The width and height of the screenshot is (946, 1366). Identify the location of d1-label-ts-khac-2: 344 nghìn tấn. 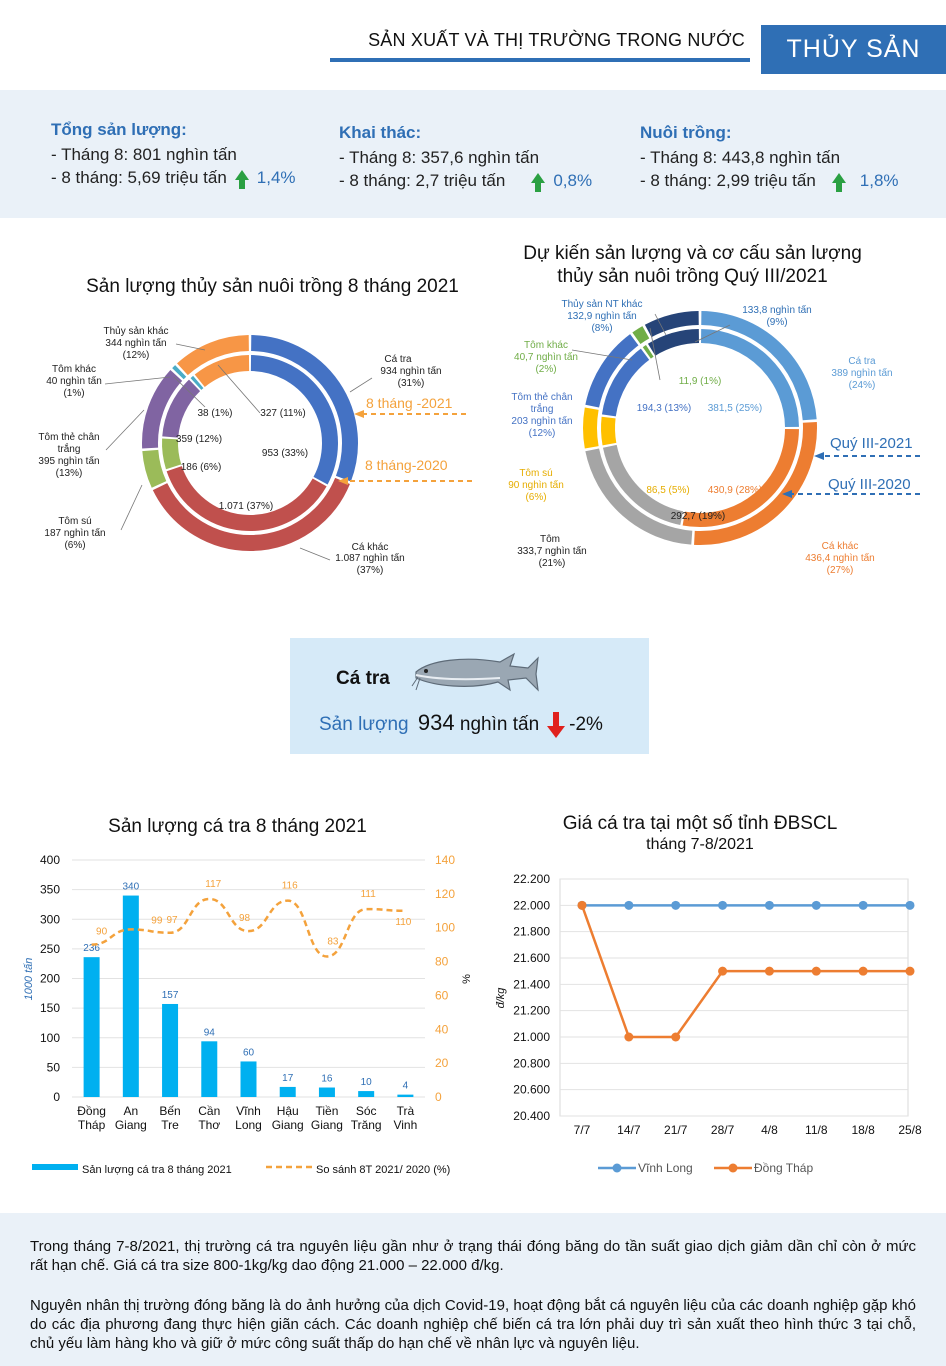
(135, 343).